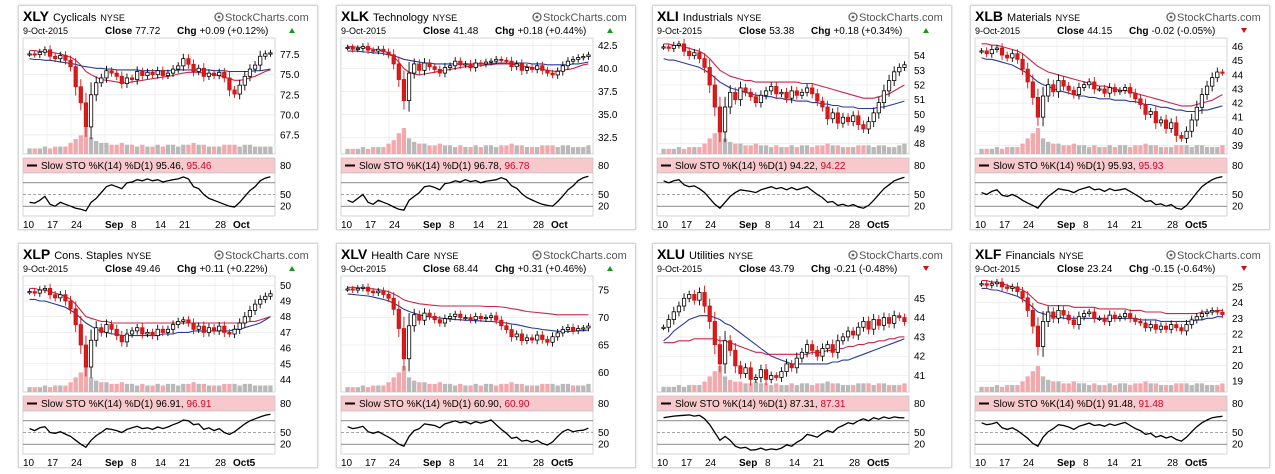  Describe the element at coordinates (920, 115) in the screenshot. I see `price-tick-label: 50` at that location.